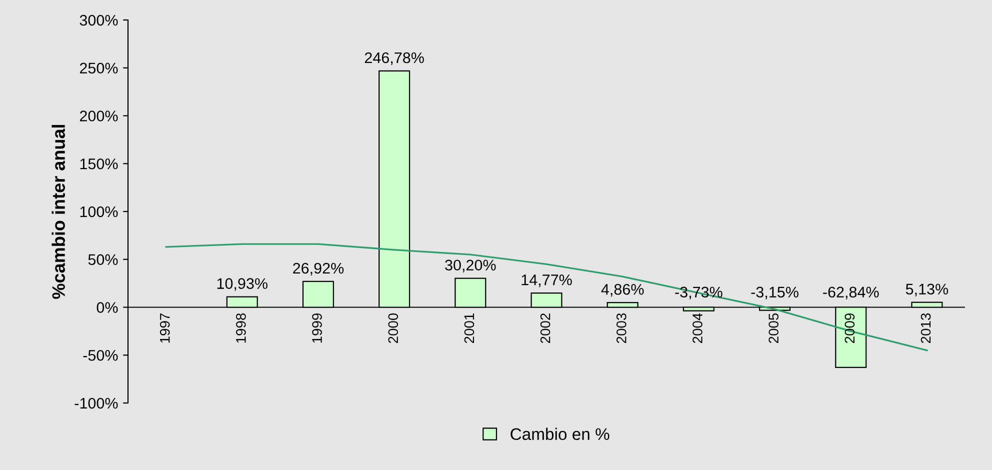 The height and width of the screenshot is (470, 992). Describe the element at coordinates (851, 293) in the screenshot. I see `data-label: -62,84%` at that location.